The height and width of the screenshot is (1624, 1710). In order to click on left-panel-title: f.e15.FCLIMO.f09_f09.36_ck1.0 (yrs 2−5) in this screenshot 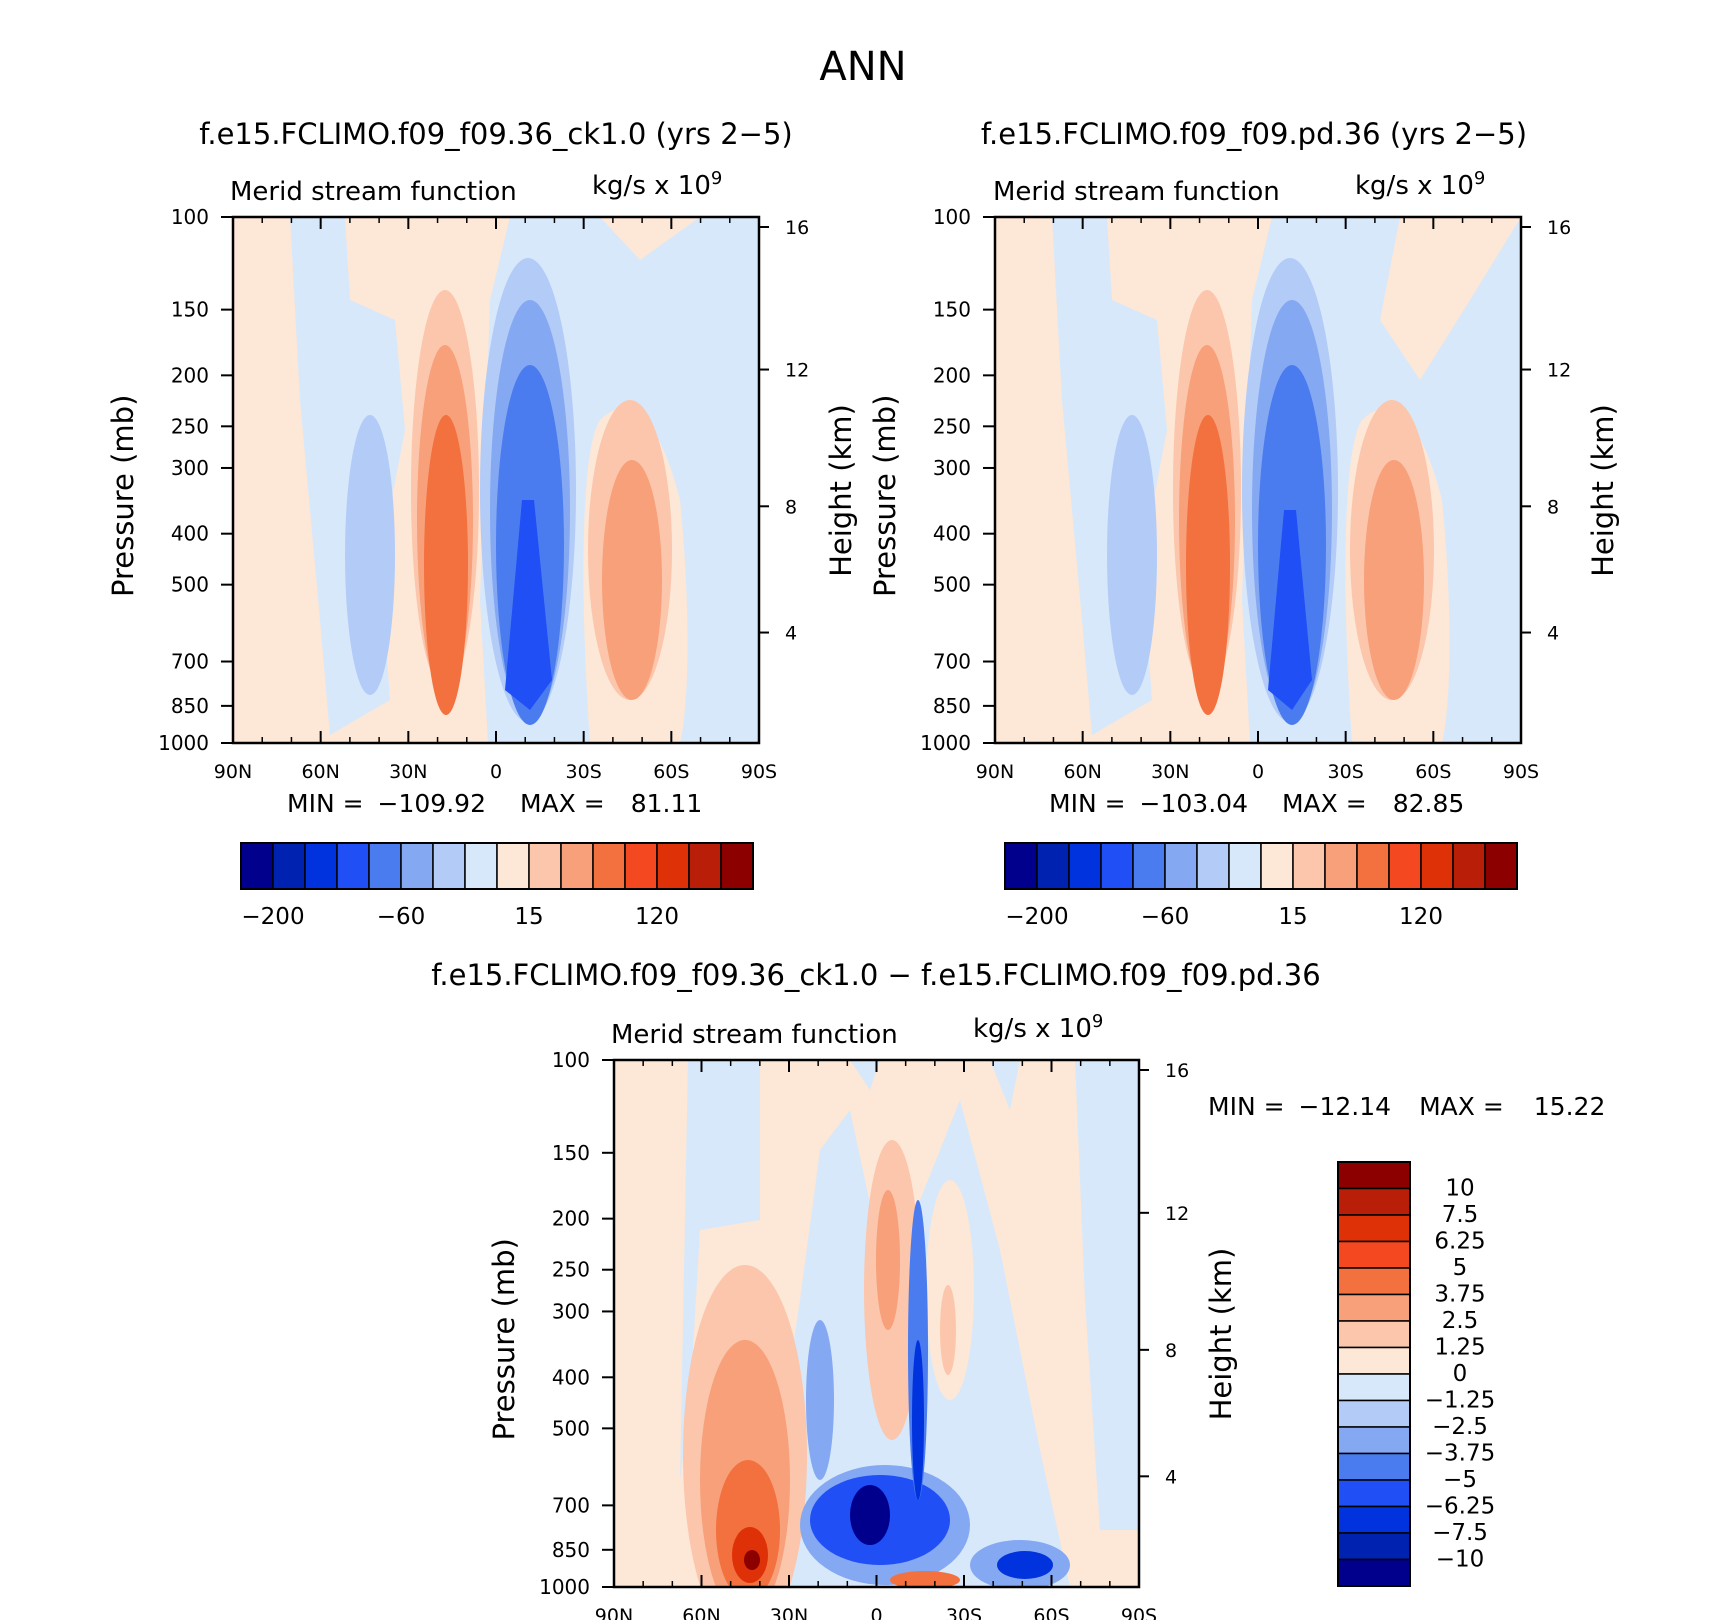, I will do `click(495, 134)`.